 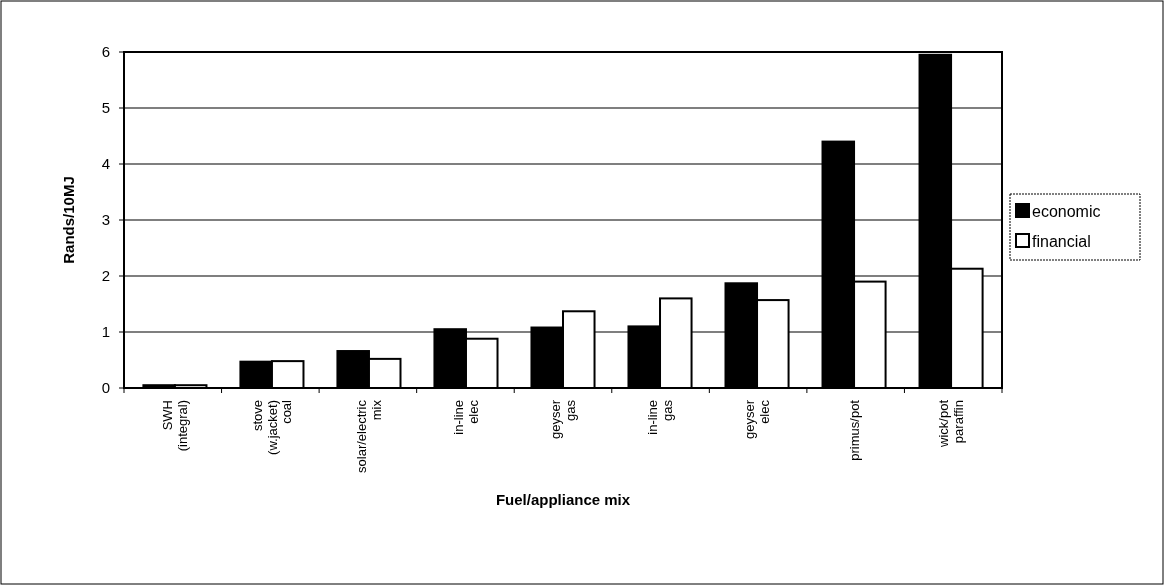 What do you see at coordinates (105, 52) in the screenshot?
I see `y-tick-label: 6` at bounding box center [105, 52].